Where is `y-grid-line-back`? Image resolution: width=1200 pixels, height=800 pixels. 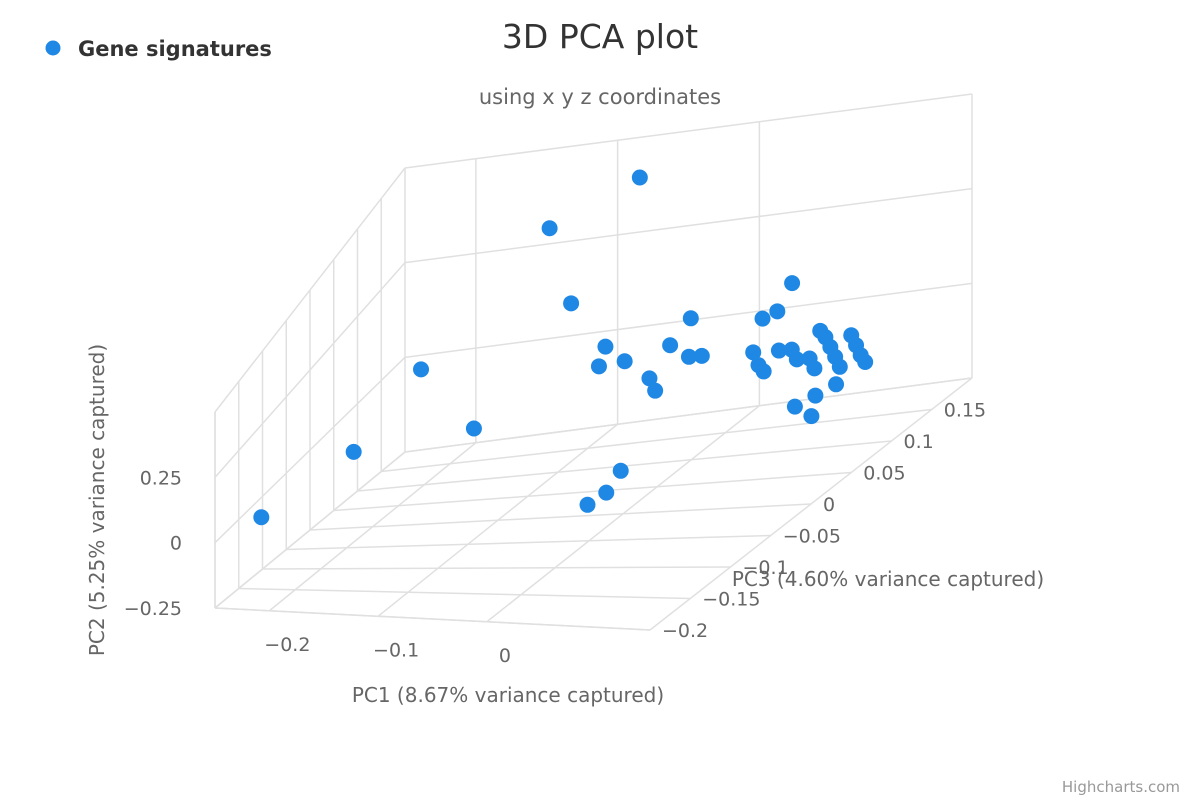 y-grid-line-back is located at coordinates (688, 225).